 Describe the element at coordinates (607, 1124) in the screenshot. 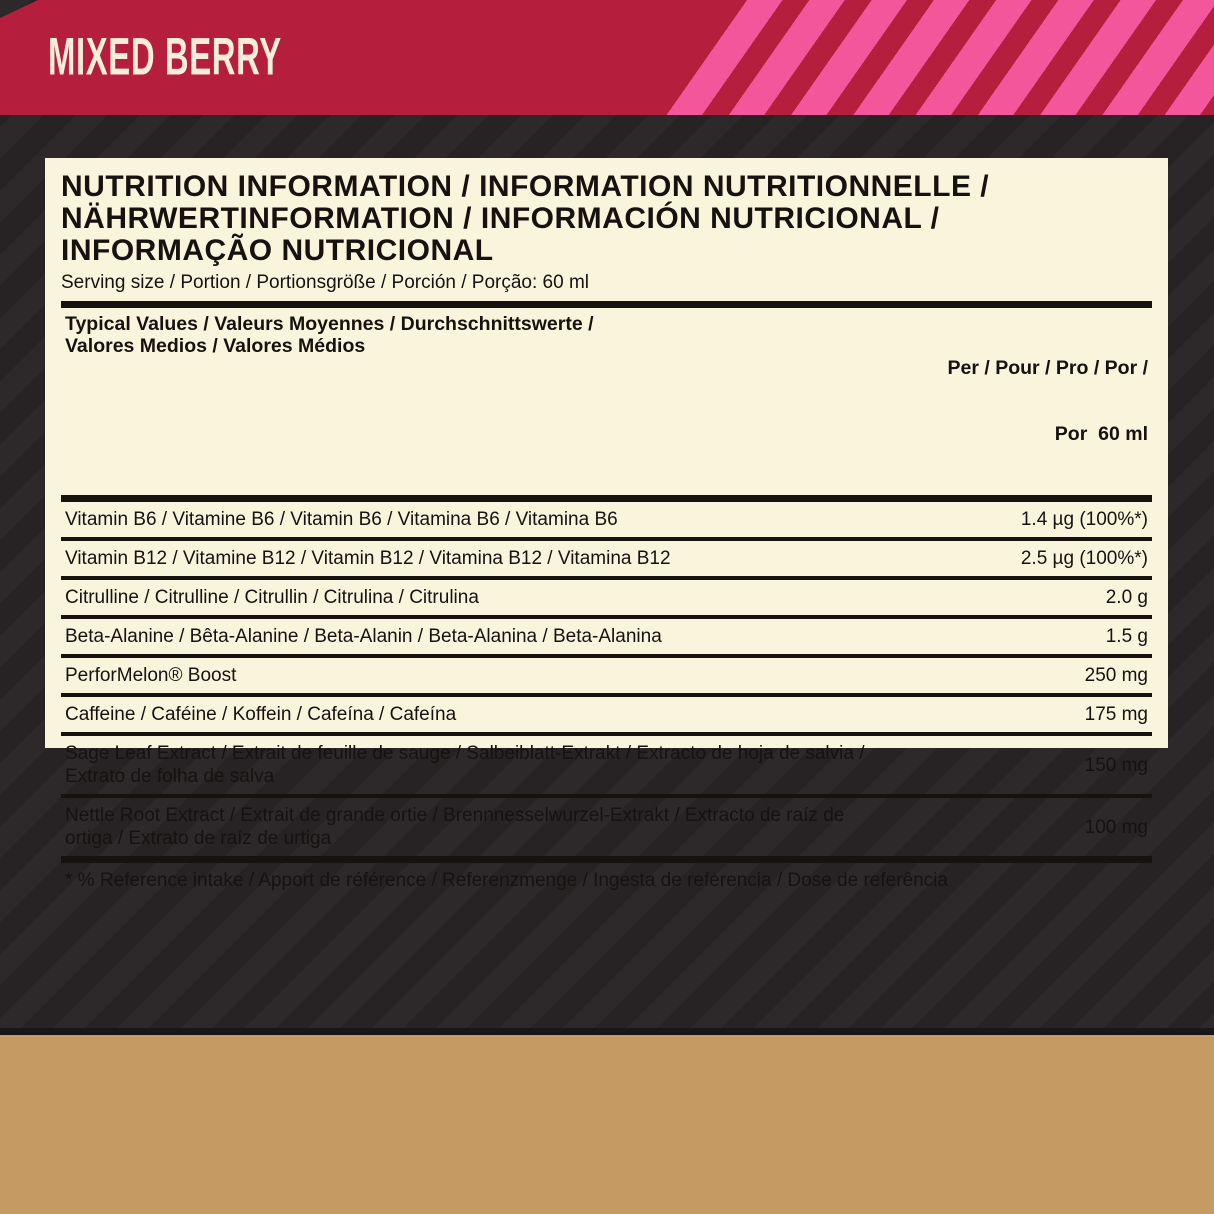

I see `bottom-tan-band` at that location.